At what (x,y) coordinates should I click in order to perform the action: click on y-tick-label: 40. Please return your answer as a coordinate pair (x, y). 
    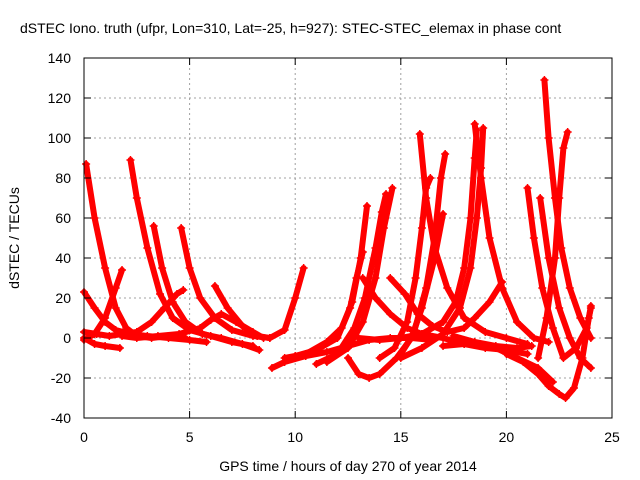
    Looking at the image, I should click on (63, 258).